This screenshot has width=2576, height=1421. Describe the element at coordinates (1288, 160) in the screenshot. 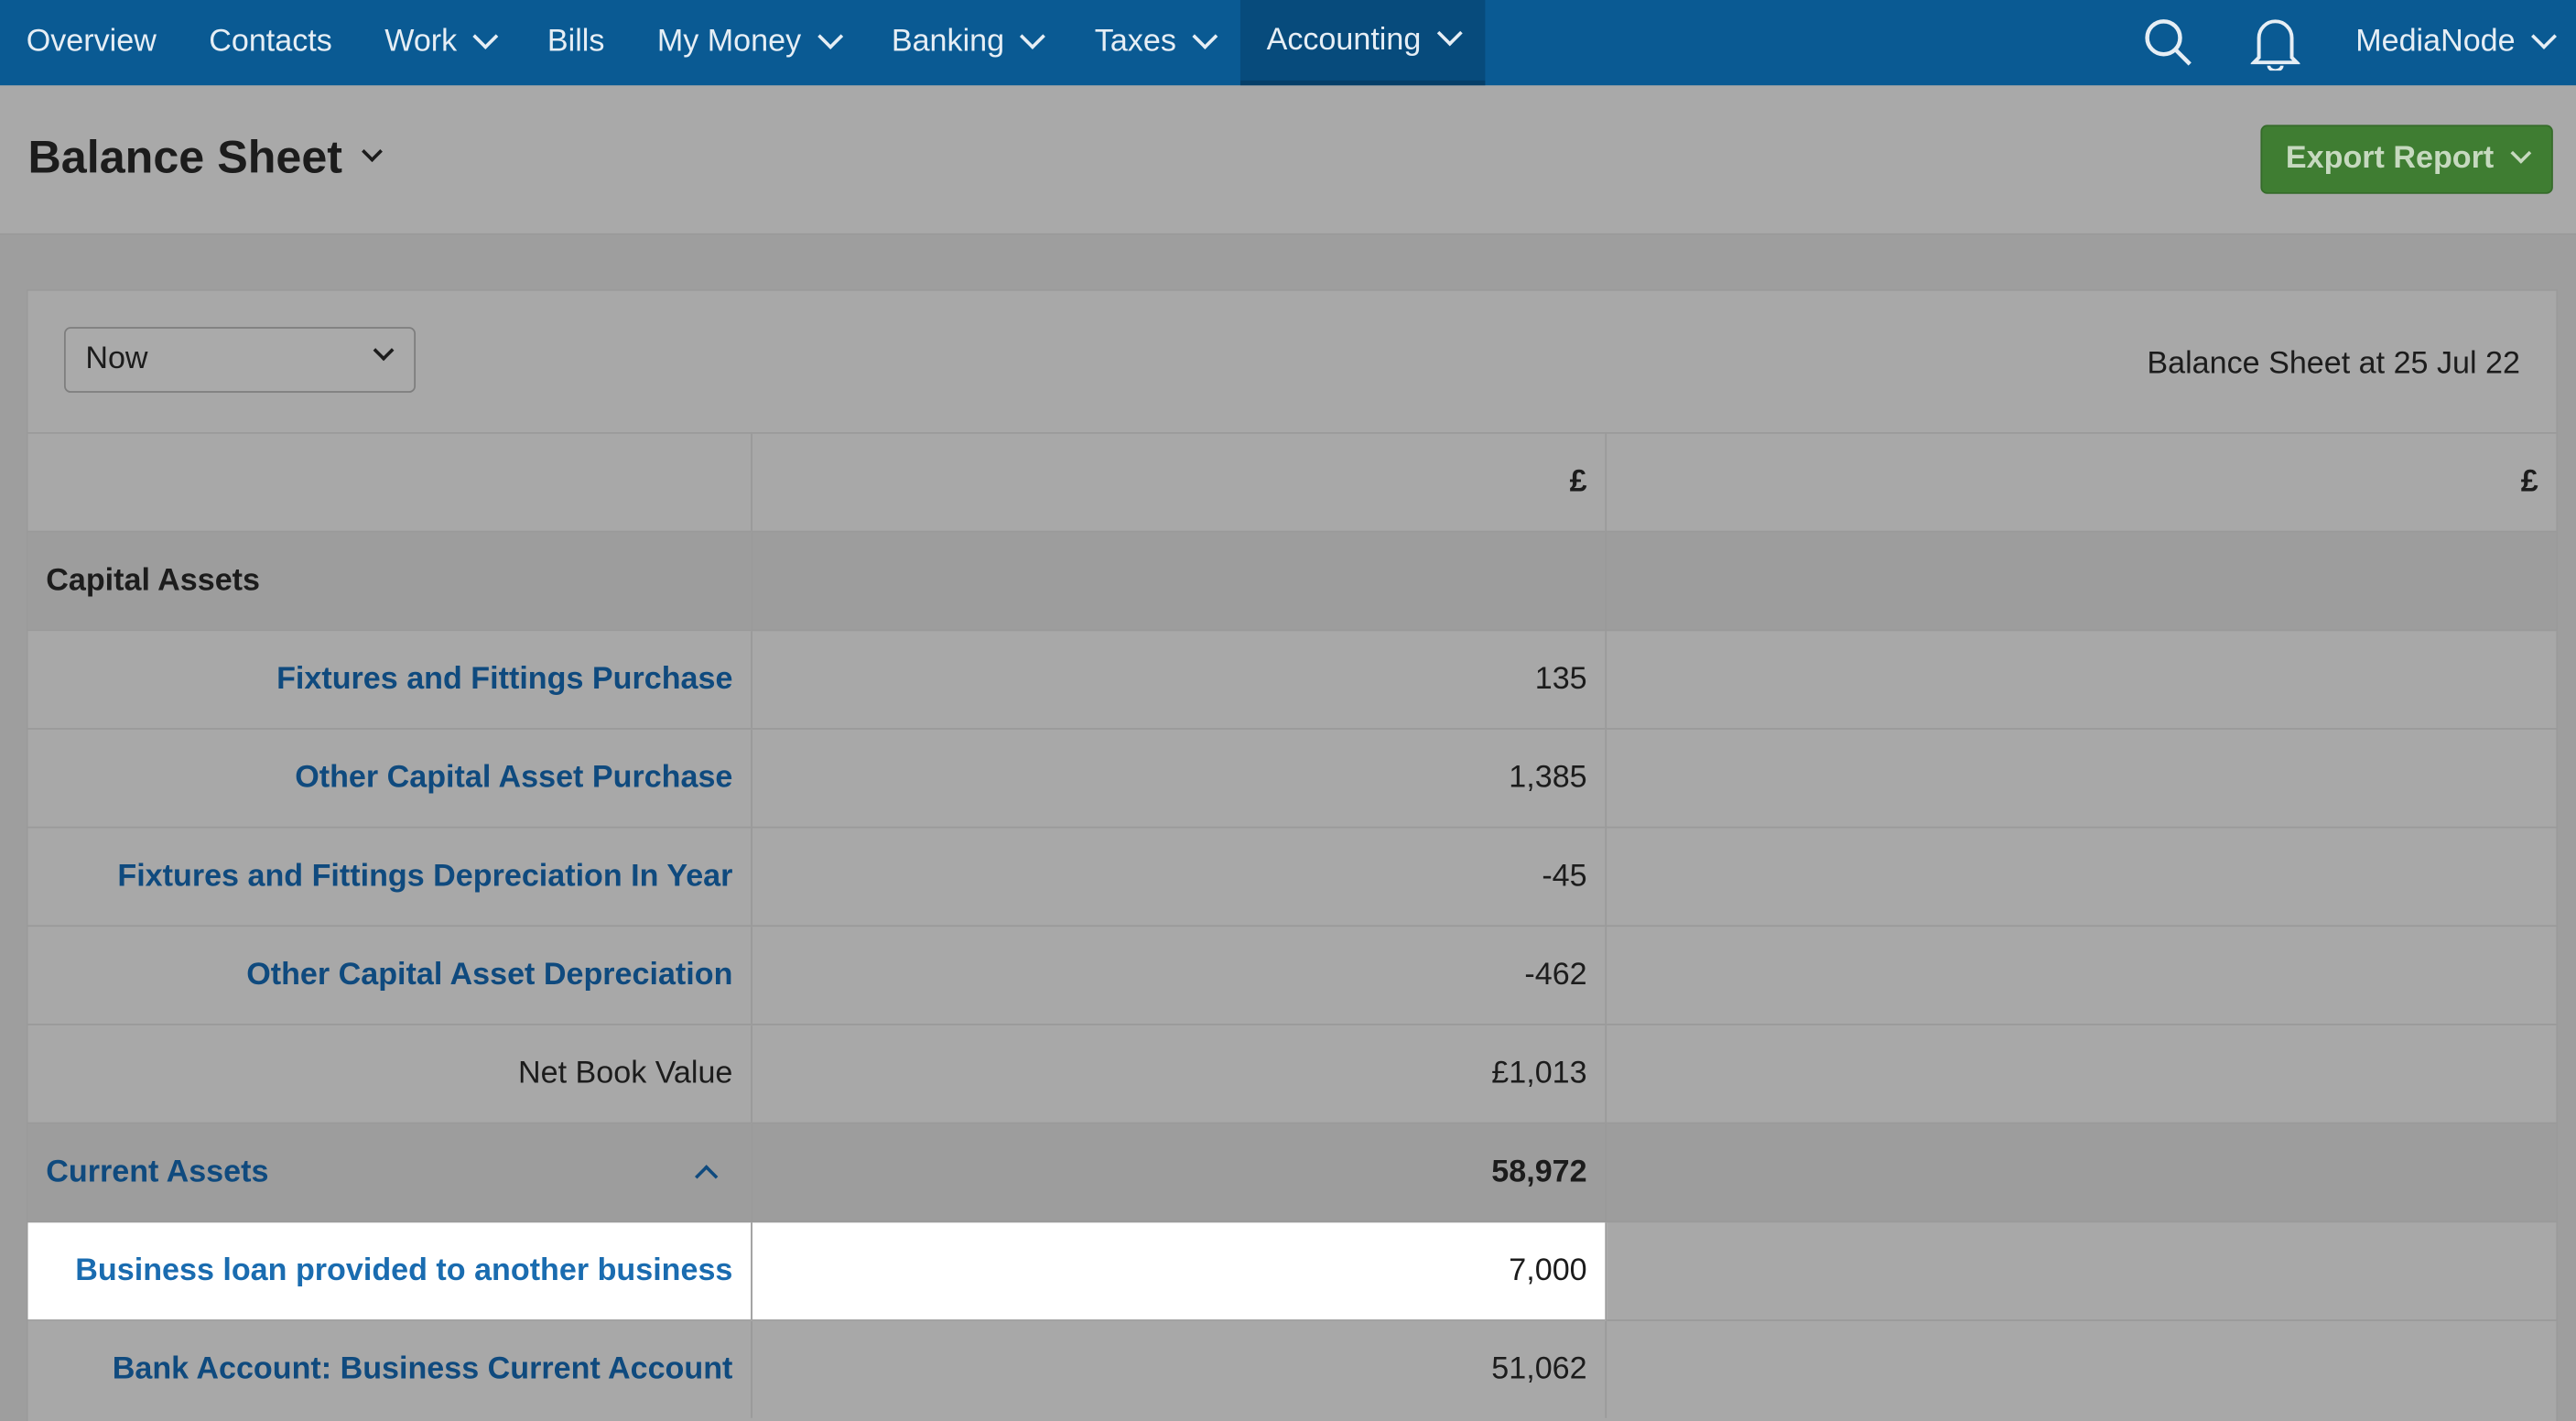

I see `page-header: Balance Sheet Export Report` at that location.